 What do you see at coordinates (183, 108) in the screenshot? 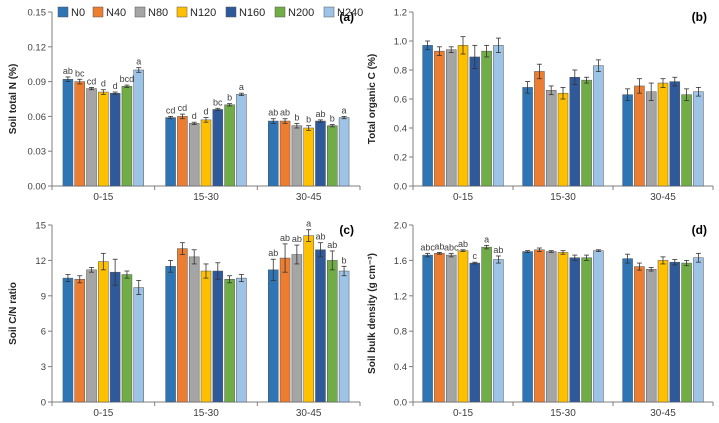
I see `significance-label: cd` at bounding box center [183, 108].